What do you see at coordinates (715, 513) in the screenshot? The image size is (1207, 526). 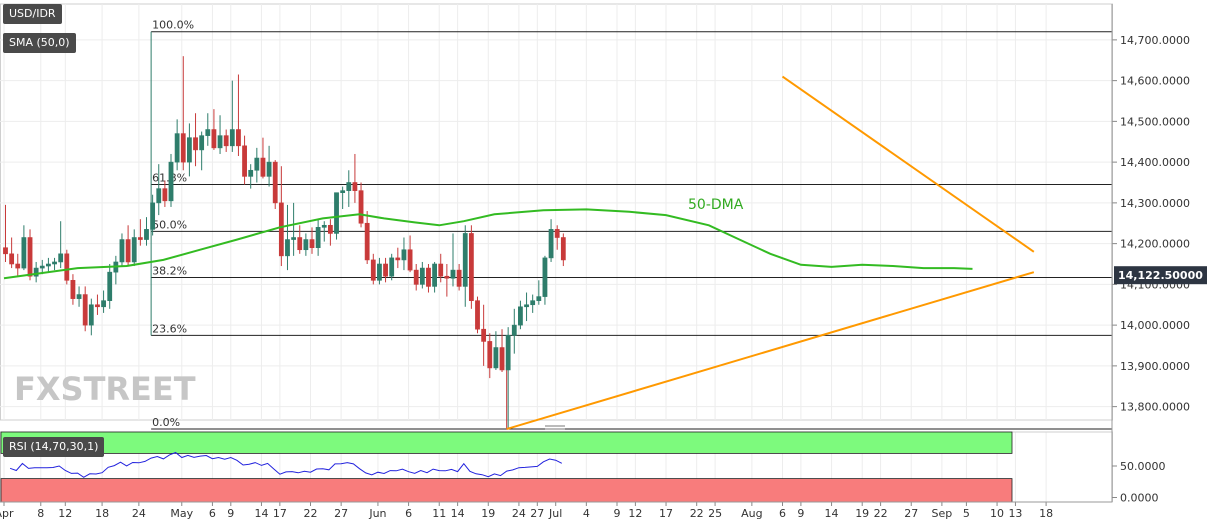 I see `date-tick-label: 25` at bounding box center [715, 513].